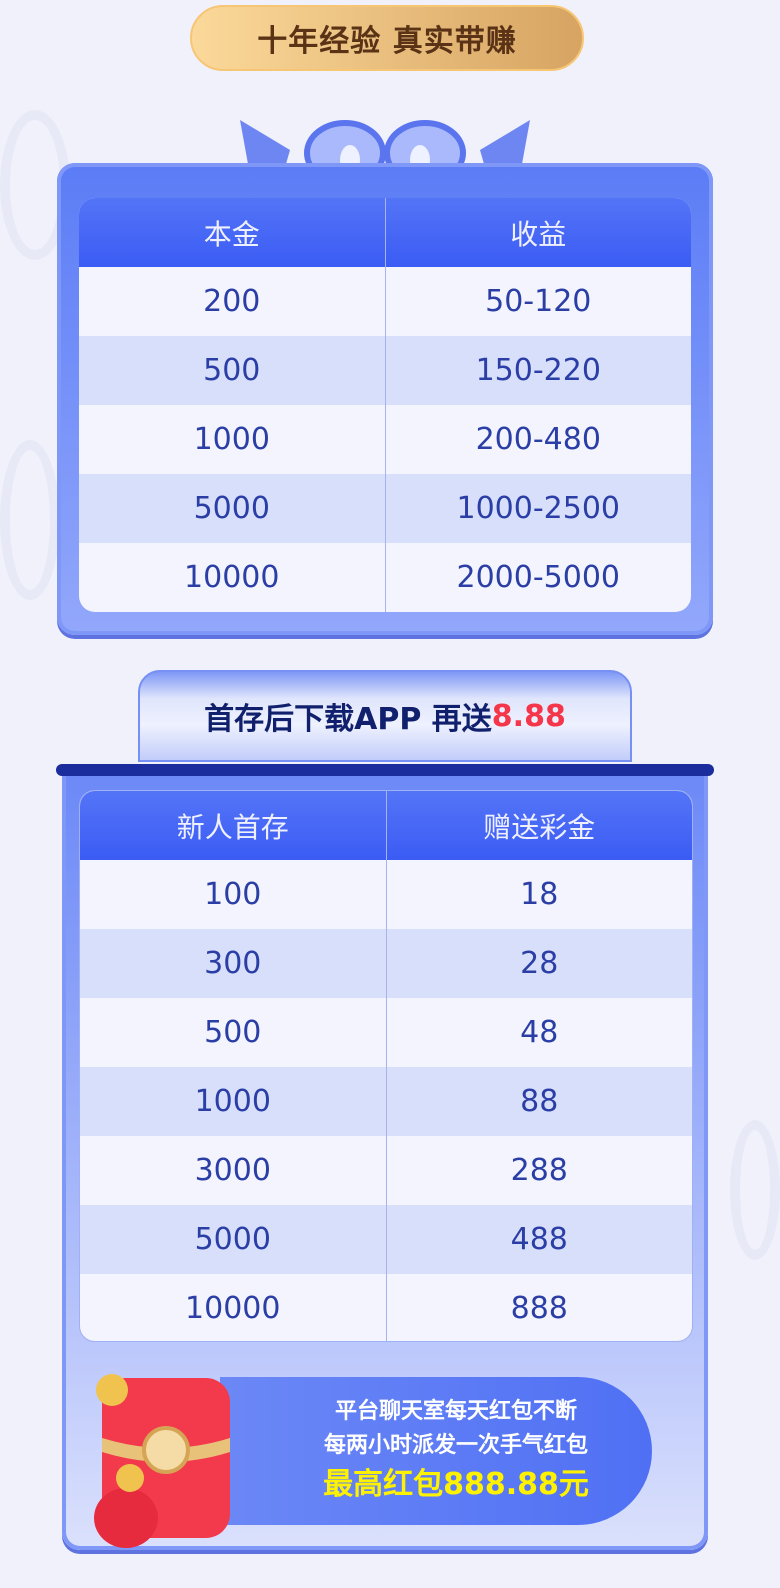  What do you see at coordinates (455, 1411) in the screenshot?
I see `promo-line-1: 平台聊天室每天红包不断` at bounding box center [455, 1411].